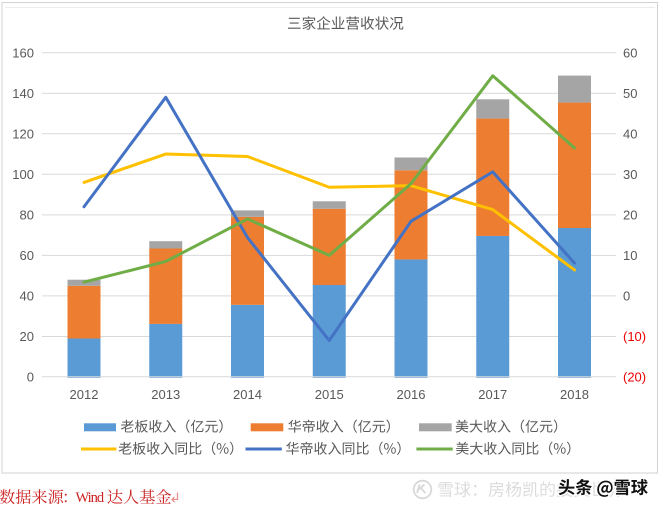 The image size is (660, 515). What do you see at coordinates (574, 394) in the screenshot?
I see `svg-text: 2018` at bounding box center [574, 394].